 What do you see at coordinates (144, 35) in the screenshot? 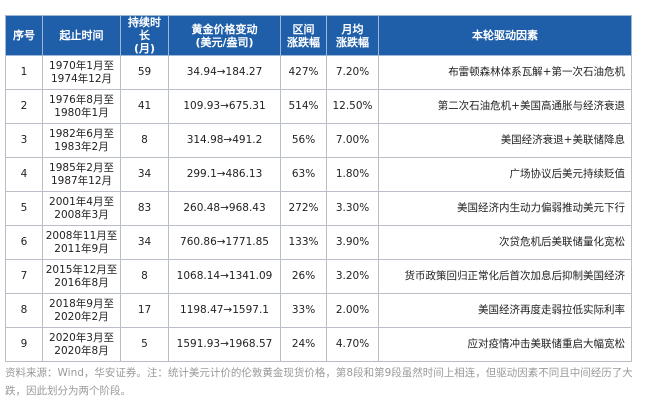
I see `header-cell: 持续时长 (月)` at bounding box center [144, 35].